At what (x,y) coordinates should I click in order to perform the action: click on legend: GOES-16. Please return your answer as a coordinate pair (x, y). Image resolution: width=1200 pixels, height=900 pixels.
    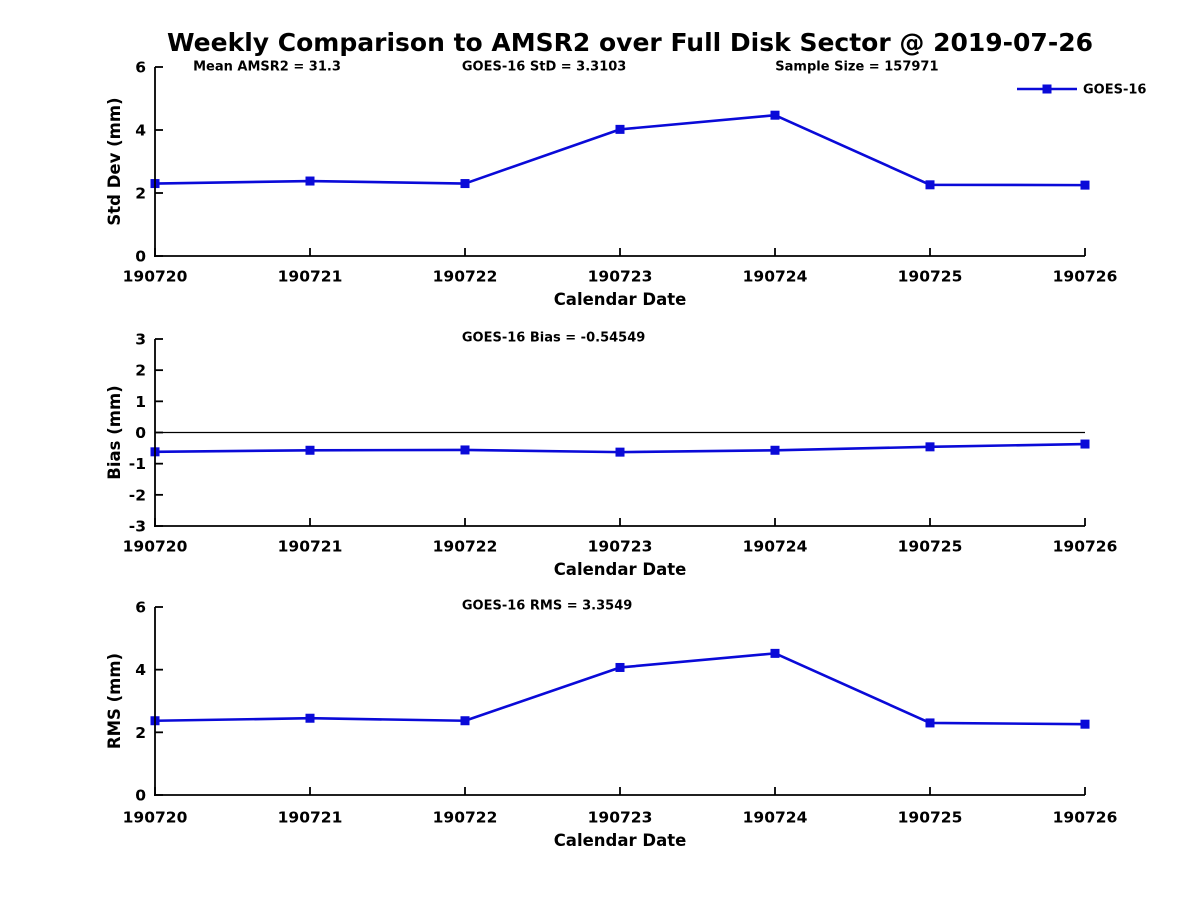
    Looking at the image, I should click on (1081, 90).